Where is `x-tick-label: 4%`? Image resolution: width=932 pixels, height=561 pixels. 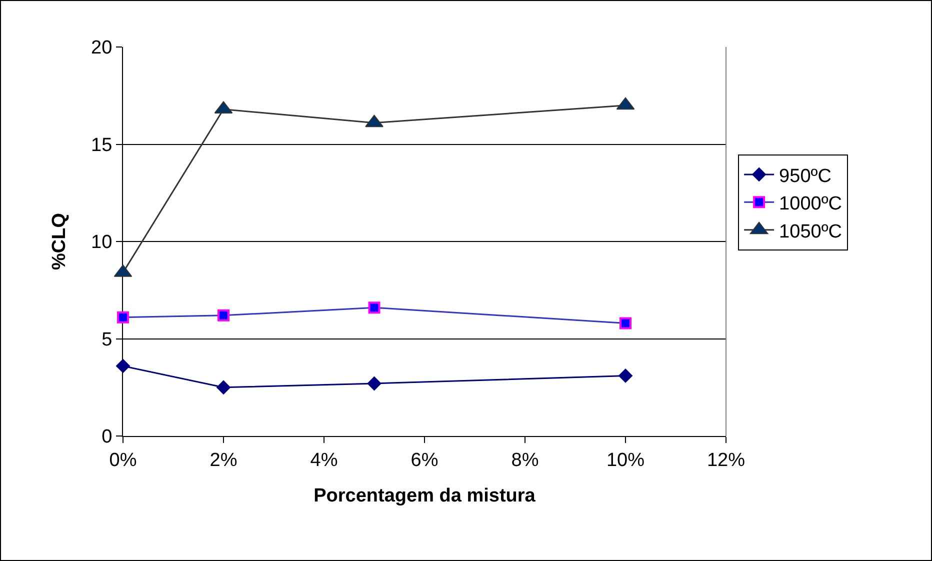
x-tick-label: 4% is located at coordinates (324, 460).